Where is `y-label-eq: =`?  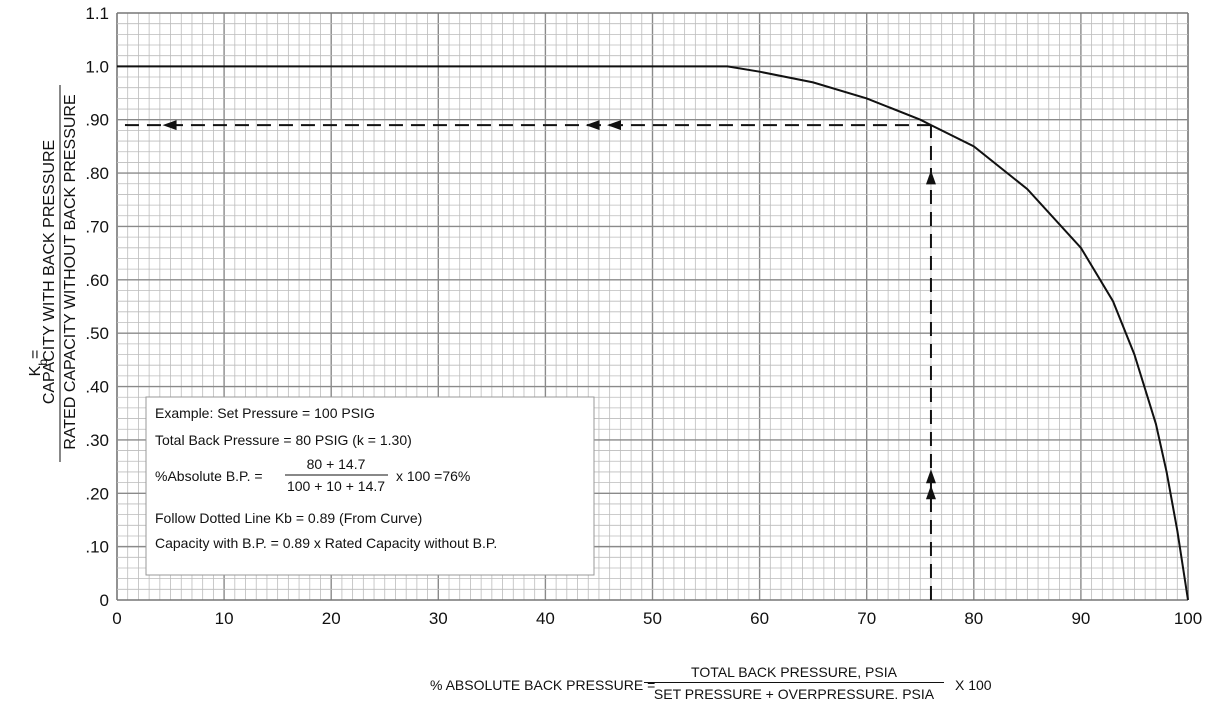 y-label-eq: = is located at coordinates (35, 354).